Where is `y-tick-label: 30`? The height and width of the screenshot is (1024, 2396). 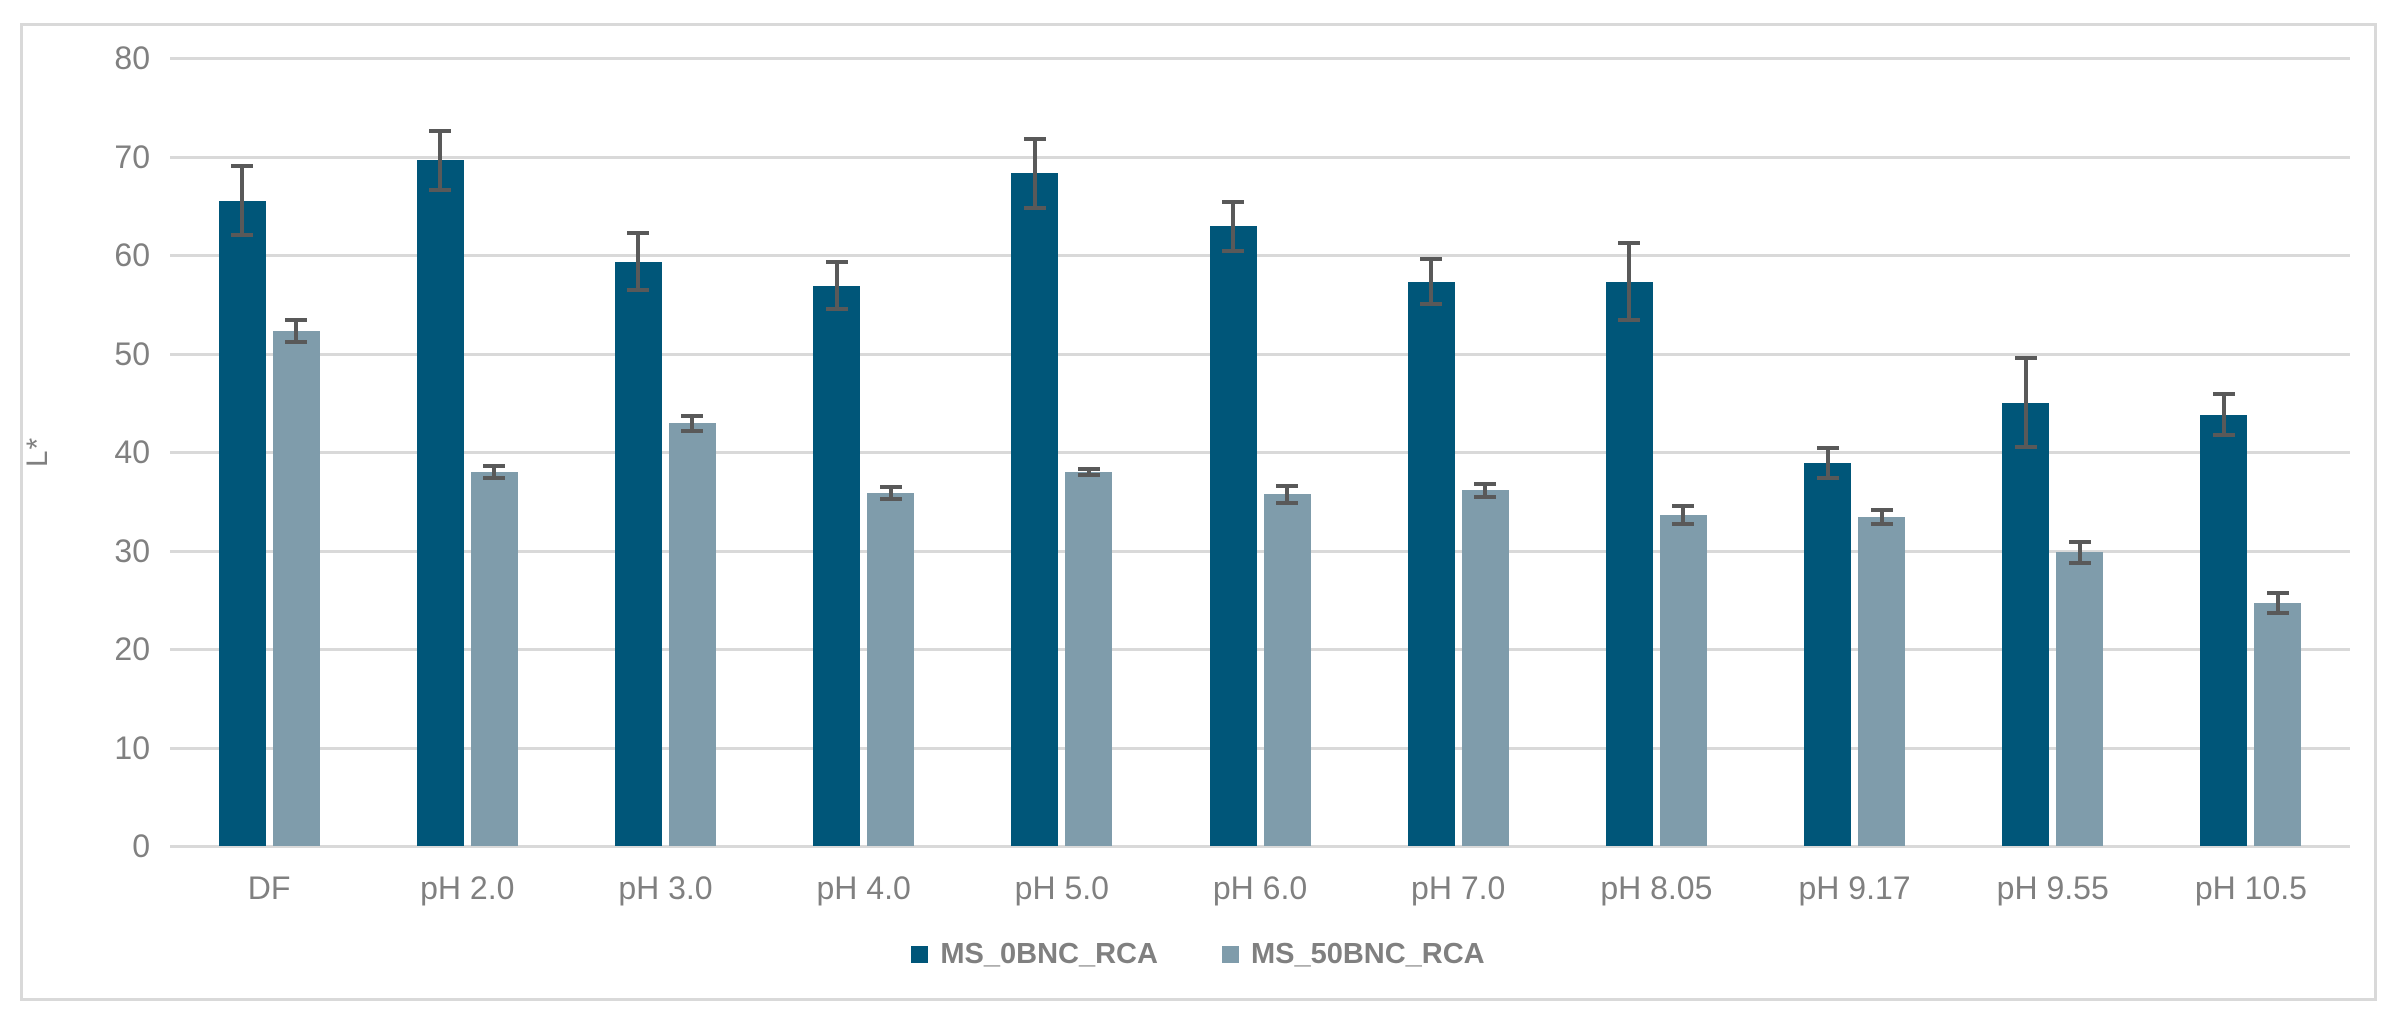 y-tick-label: 30 is located at coordinates (132, 550).